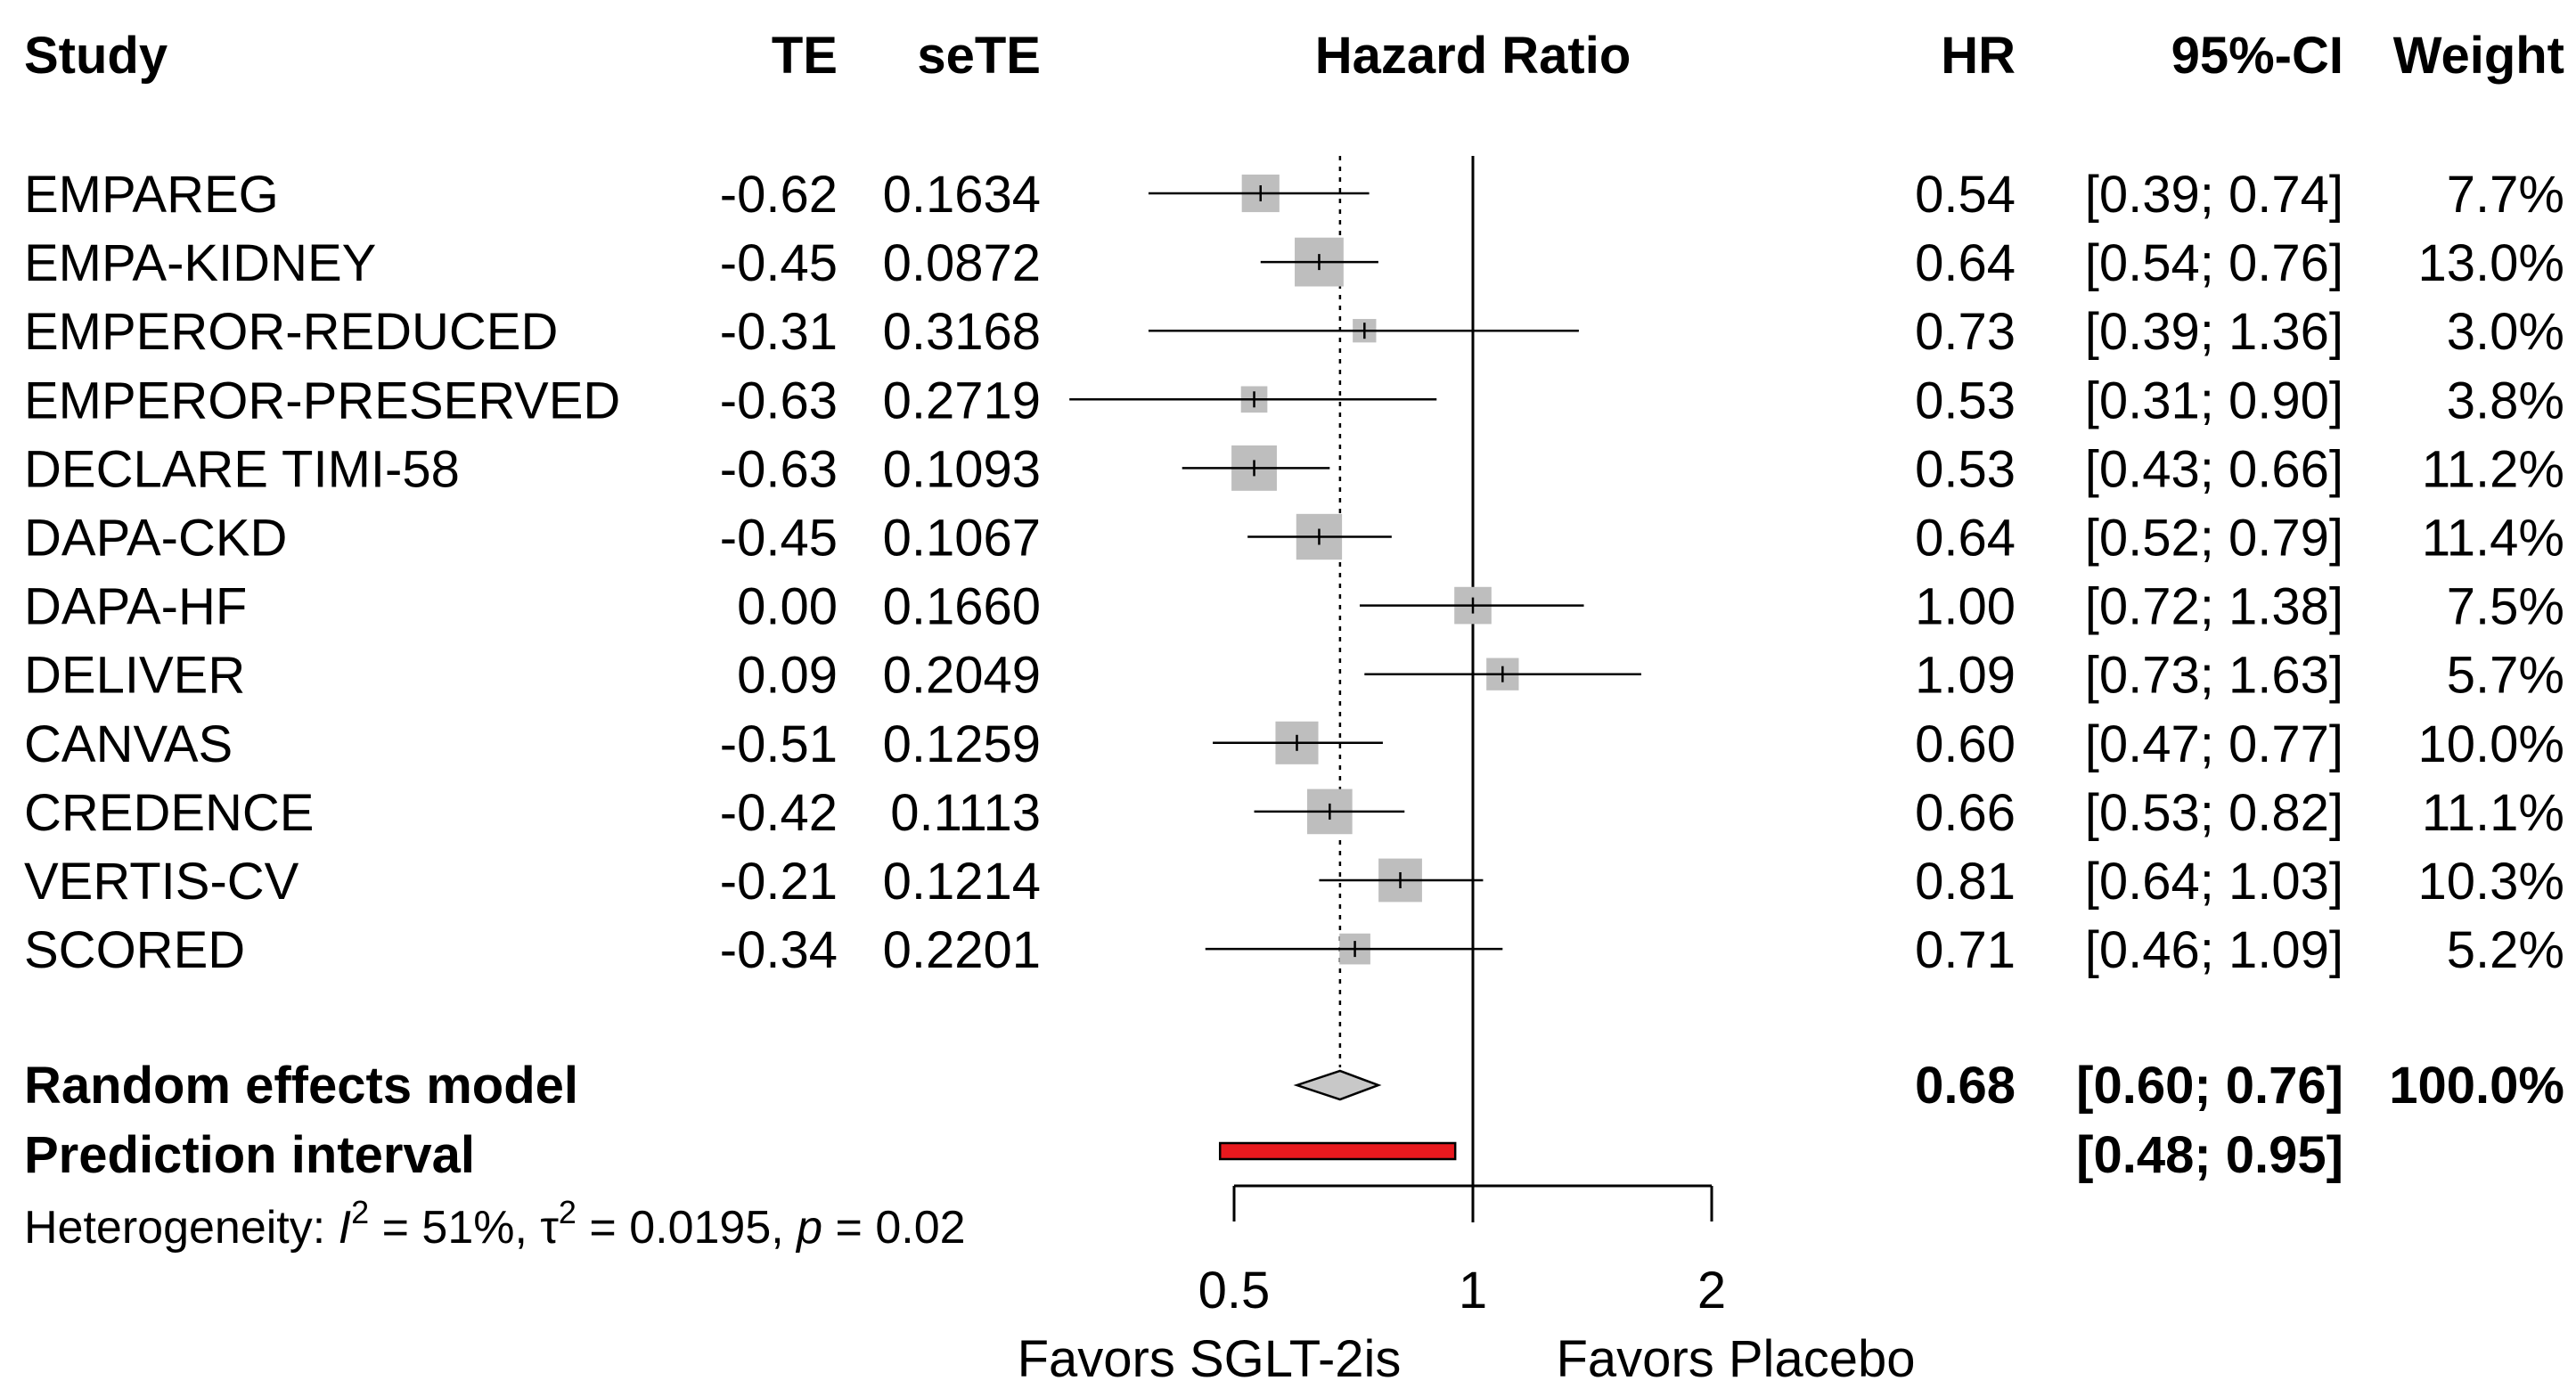 The height and width of the screenshot is (1397, 2576). I want to click on study-name: EMPEROR-REDUCED, so click(291, 332).